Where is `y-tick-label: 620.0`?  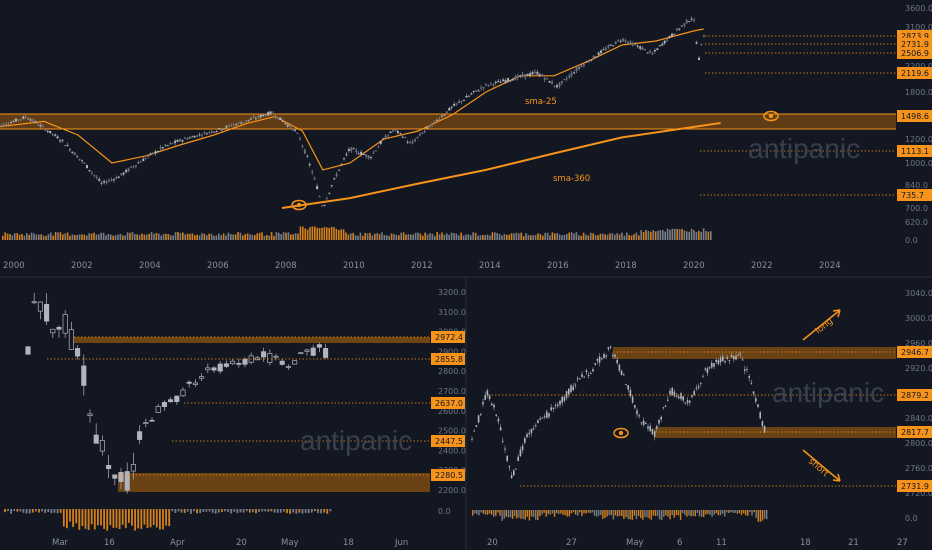
y-tick-label: 620.0 is located at coordinates (916, 222).